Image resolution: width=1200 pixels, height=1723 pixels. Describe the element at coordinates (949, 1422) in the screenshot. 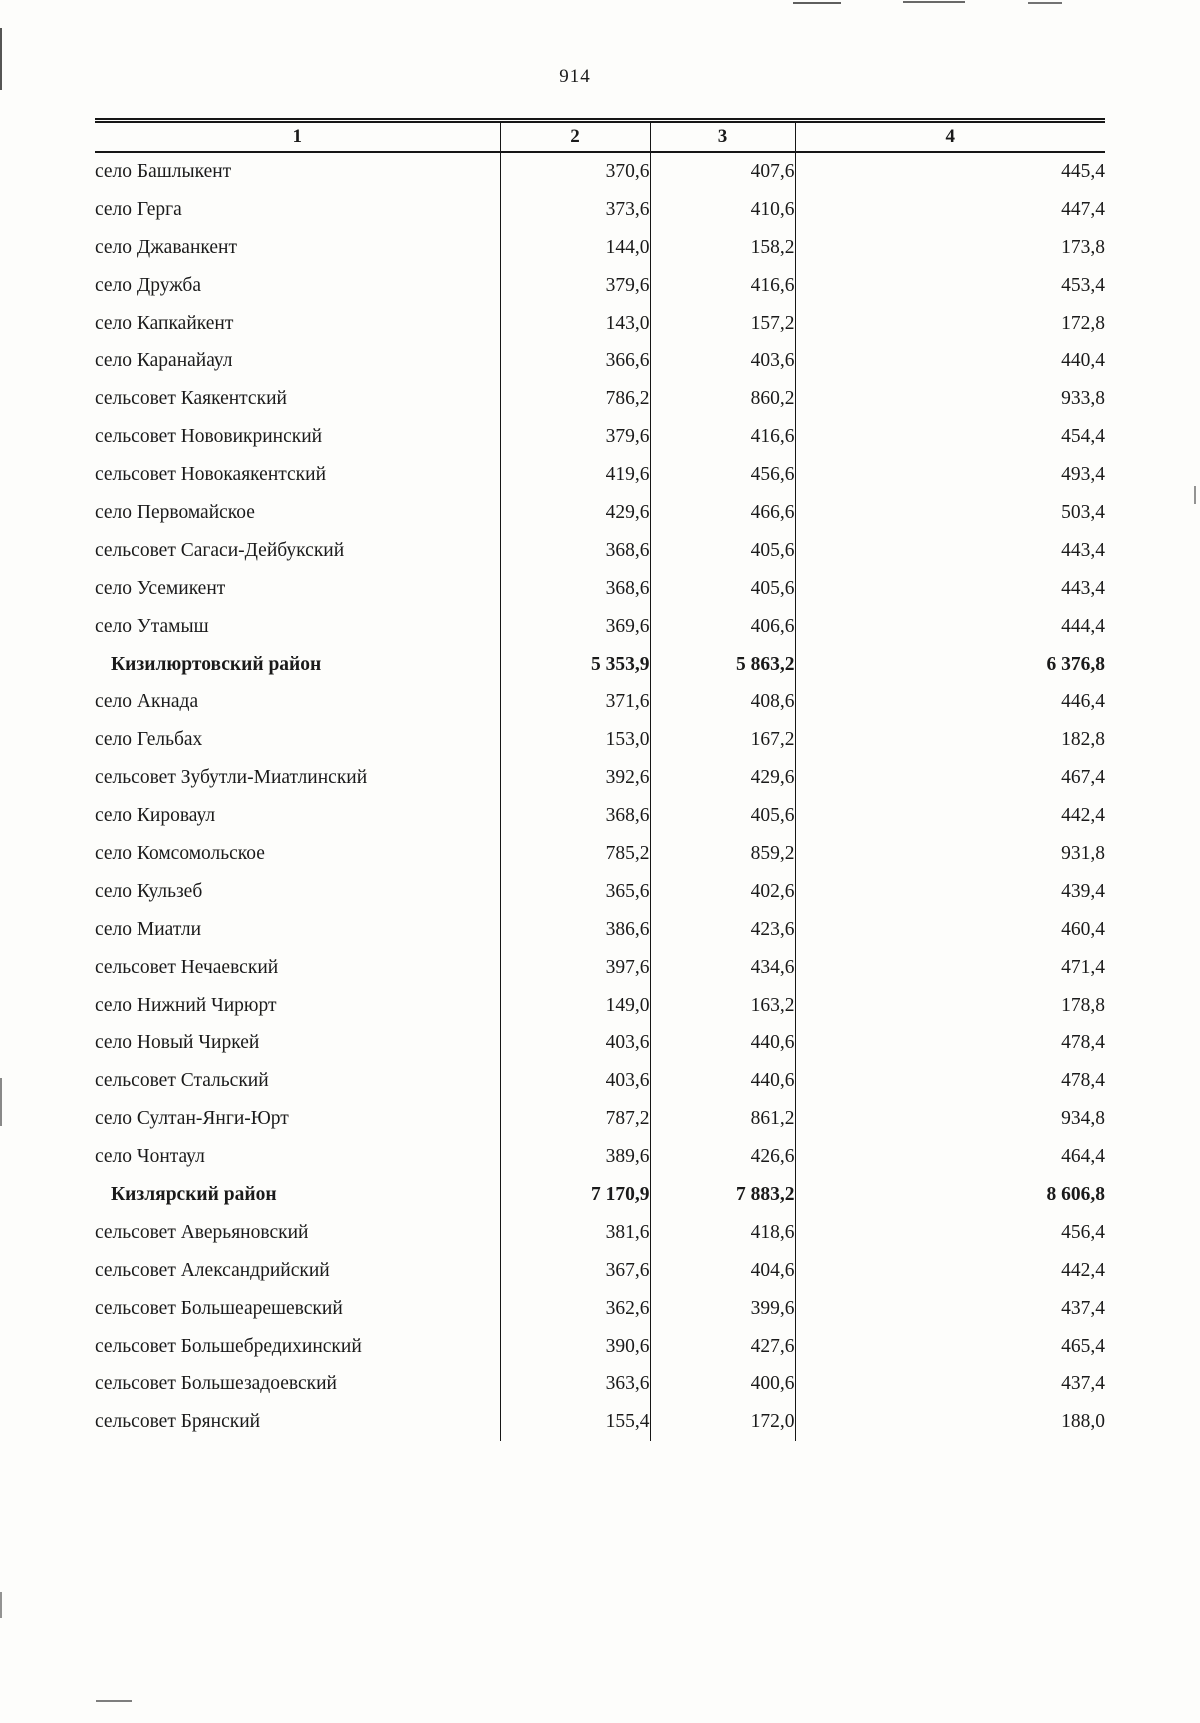

I see `value-col4: 188,0` at that location.